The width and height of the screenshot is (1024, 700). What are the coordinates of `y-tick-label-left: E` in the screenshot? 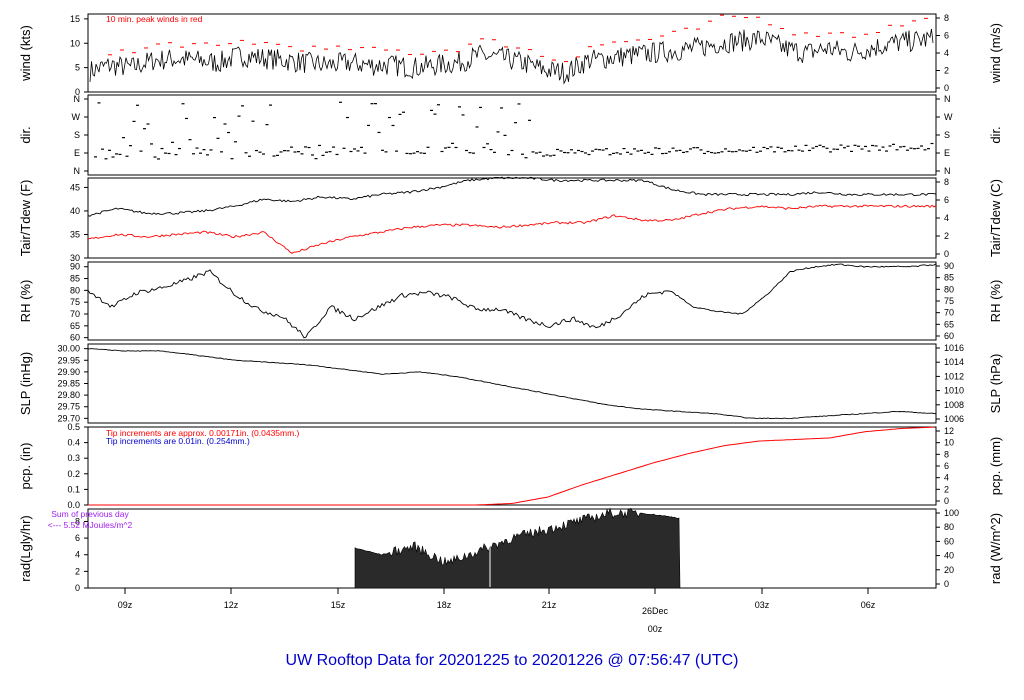 It's located at (77, 153).